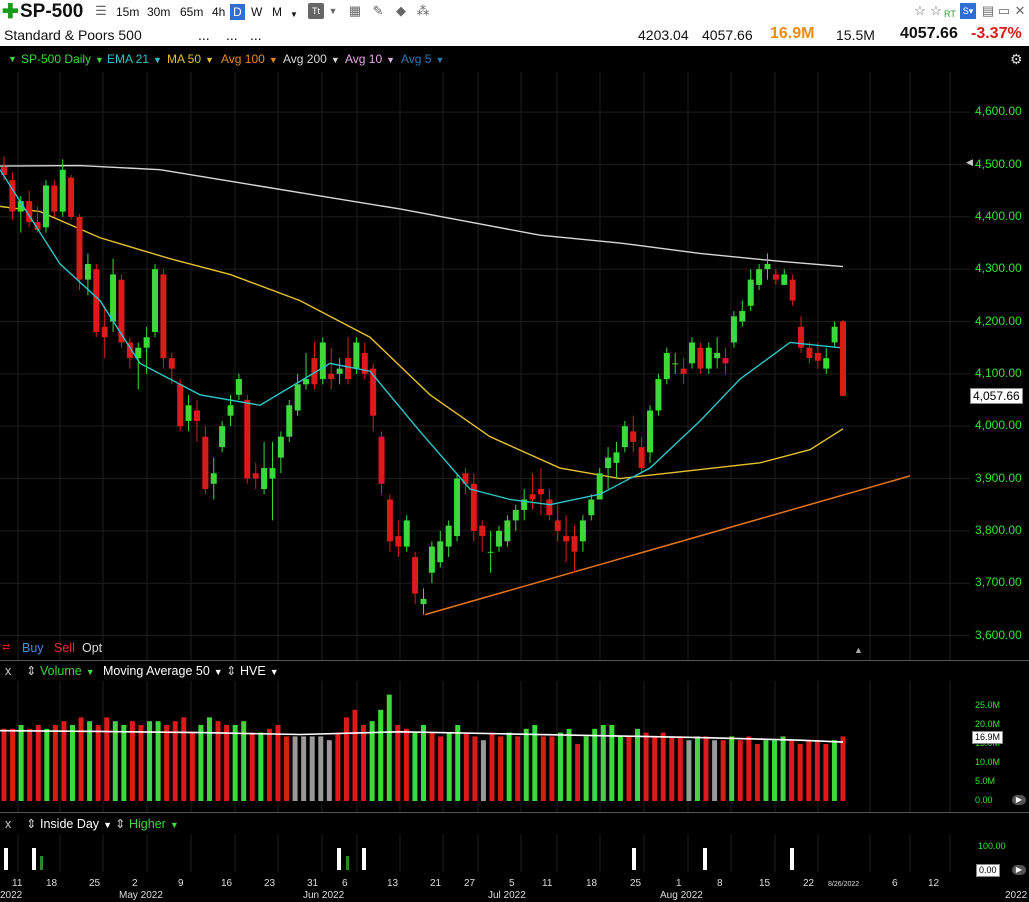 The width and height of the screenshot is (1029, 902). What do you see at coordinates (277, 12) in the screenshot?
I see `tf-monthly: M` at bounding box center [277, 12].